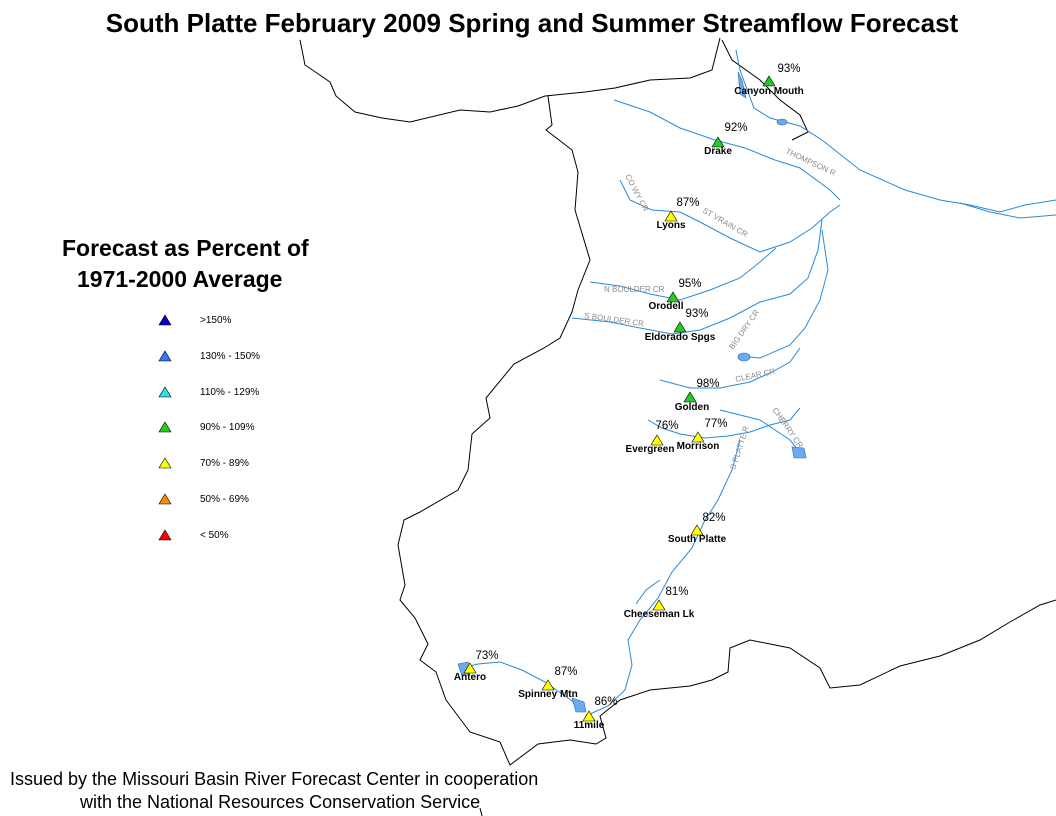 This screenshot has width=1056, height=816. What do you see at coordinates (707, 384) in the screenshot?
I see `station-percent: 98%` at bounding box center [707, 384].